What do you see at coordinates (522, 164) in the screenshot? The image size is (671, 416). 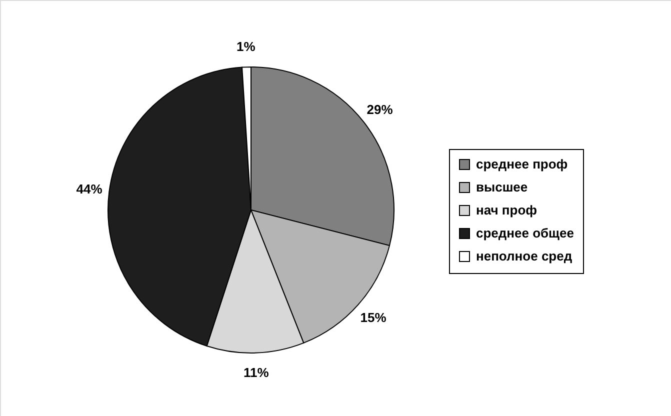 I see `legend-label: среднее проф` at bounding box center [522, 164].